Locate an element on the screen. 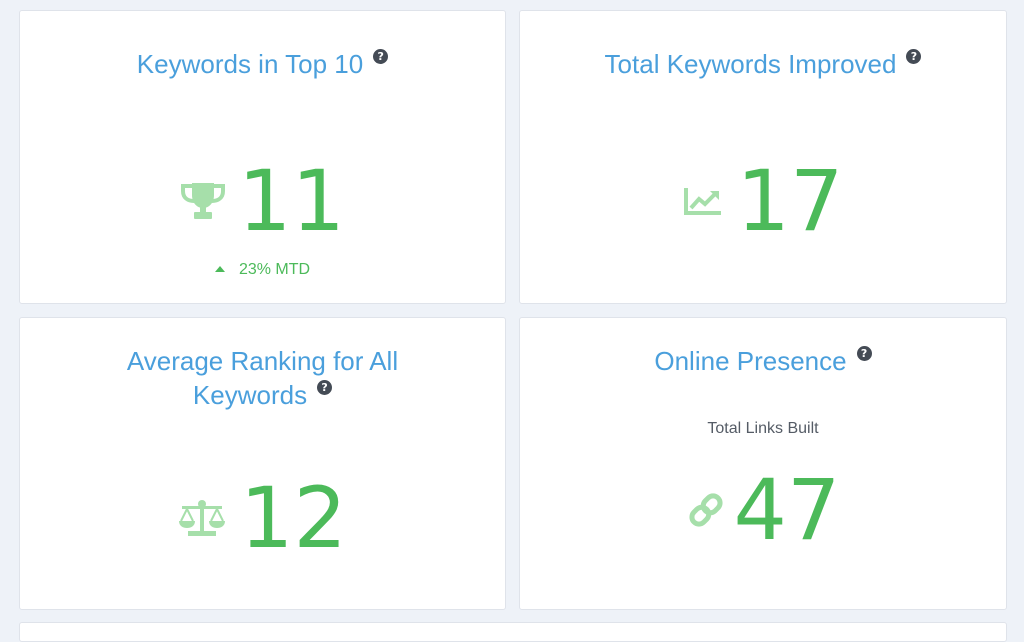 This screenshot has width=1024, height=642. metric-value: 11 is located at coordinates (291, 201).